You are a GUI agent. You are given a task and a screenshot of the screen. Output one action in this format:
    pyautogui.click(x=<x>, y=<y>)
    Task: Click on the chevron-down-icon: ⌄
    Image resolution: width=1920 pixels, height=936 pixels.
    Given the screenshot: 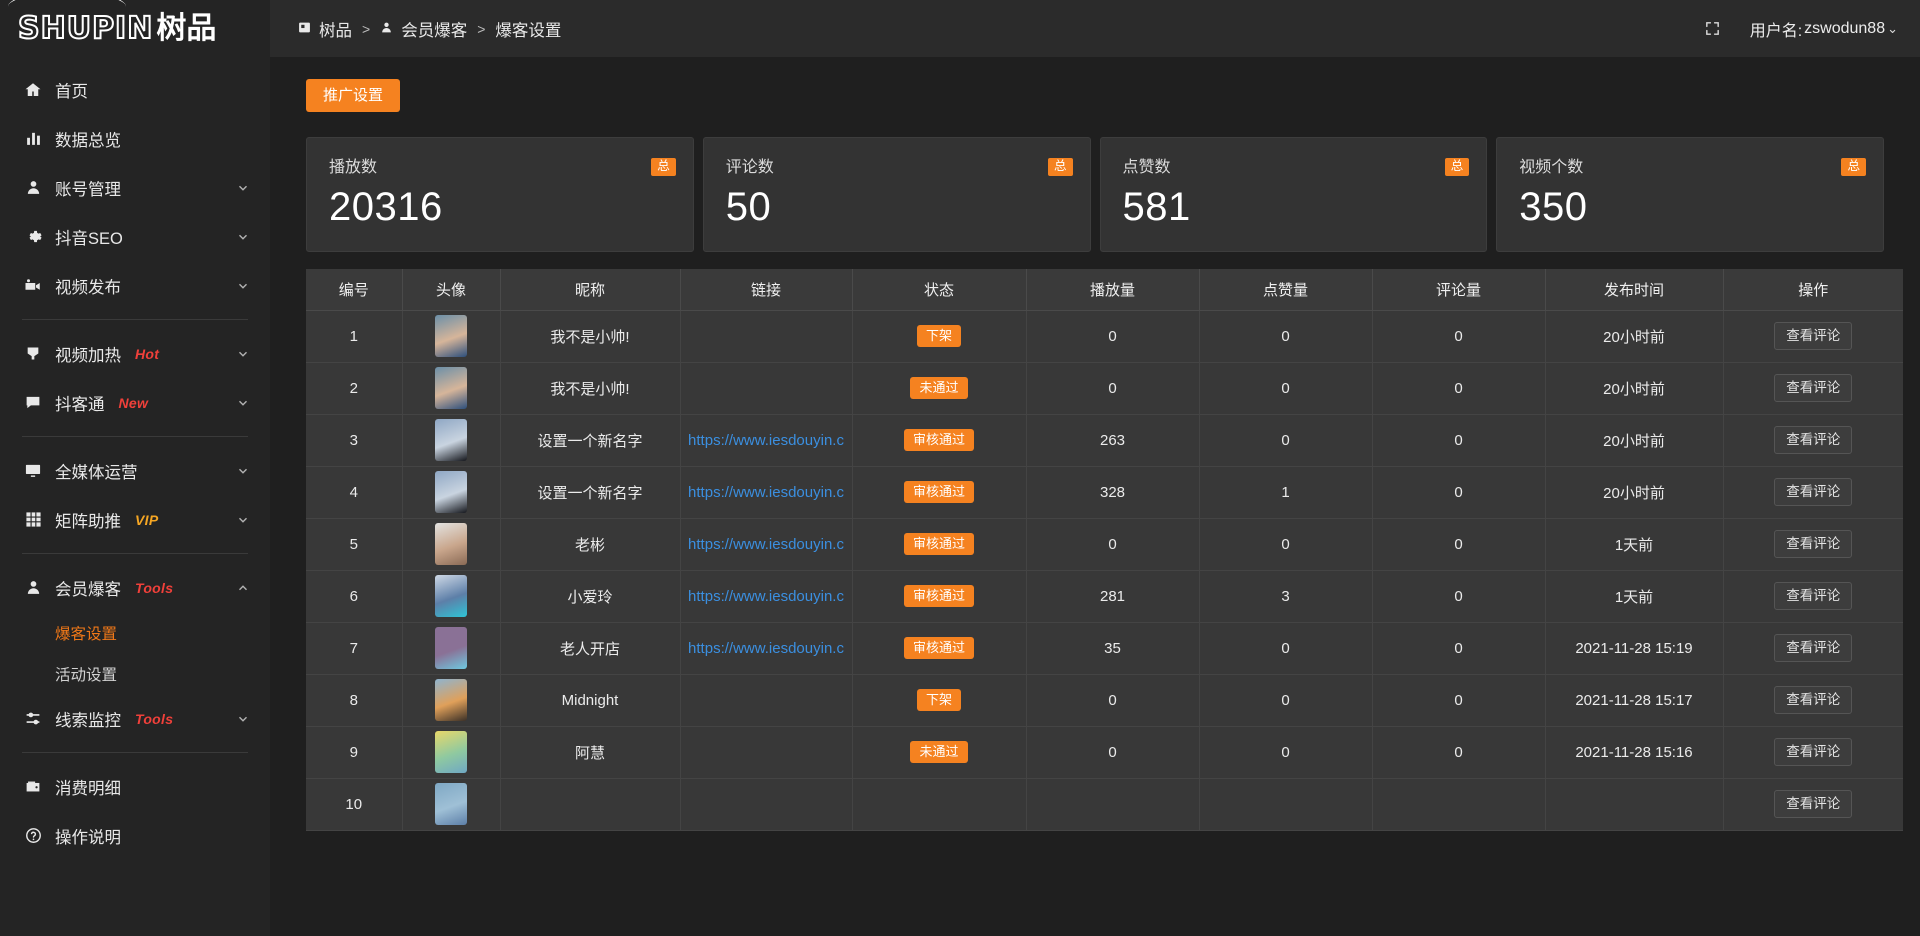 What is the action you would take?
    pyautogui.click(x=1892, y=28)
    